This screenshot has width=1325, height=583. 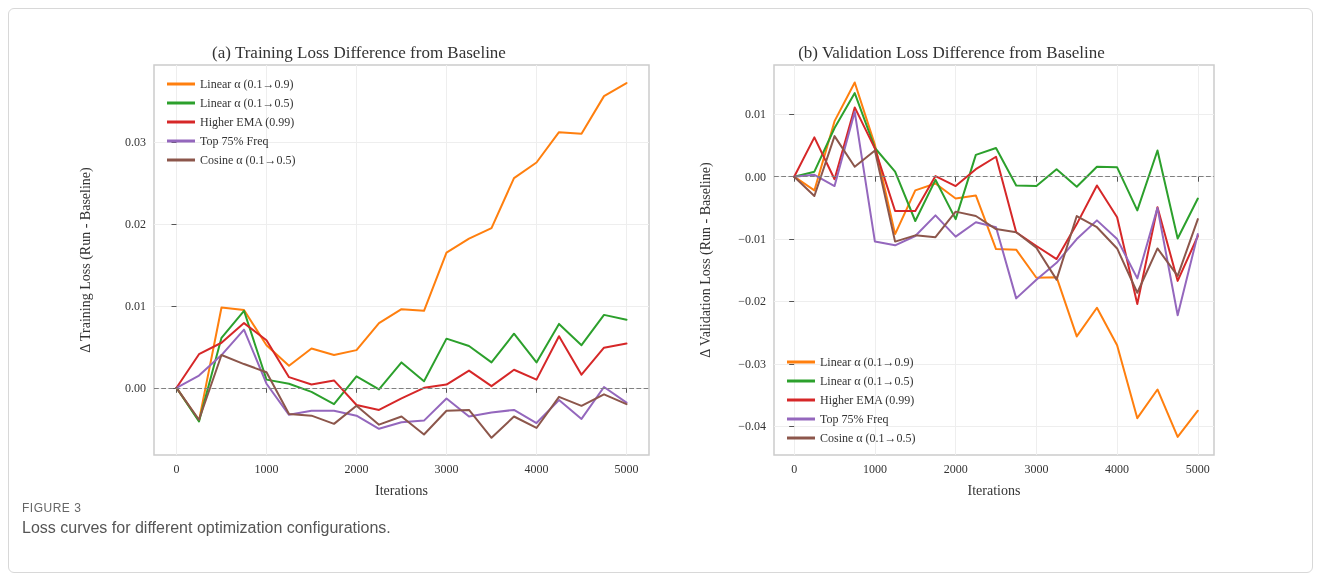 I want to click on y-tick-label: −0.01, so click(x=752, y=239).